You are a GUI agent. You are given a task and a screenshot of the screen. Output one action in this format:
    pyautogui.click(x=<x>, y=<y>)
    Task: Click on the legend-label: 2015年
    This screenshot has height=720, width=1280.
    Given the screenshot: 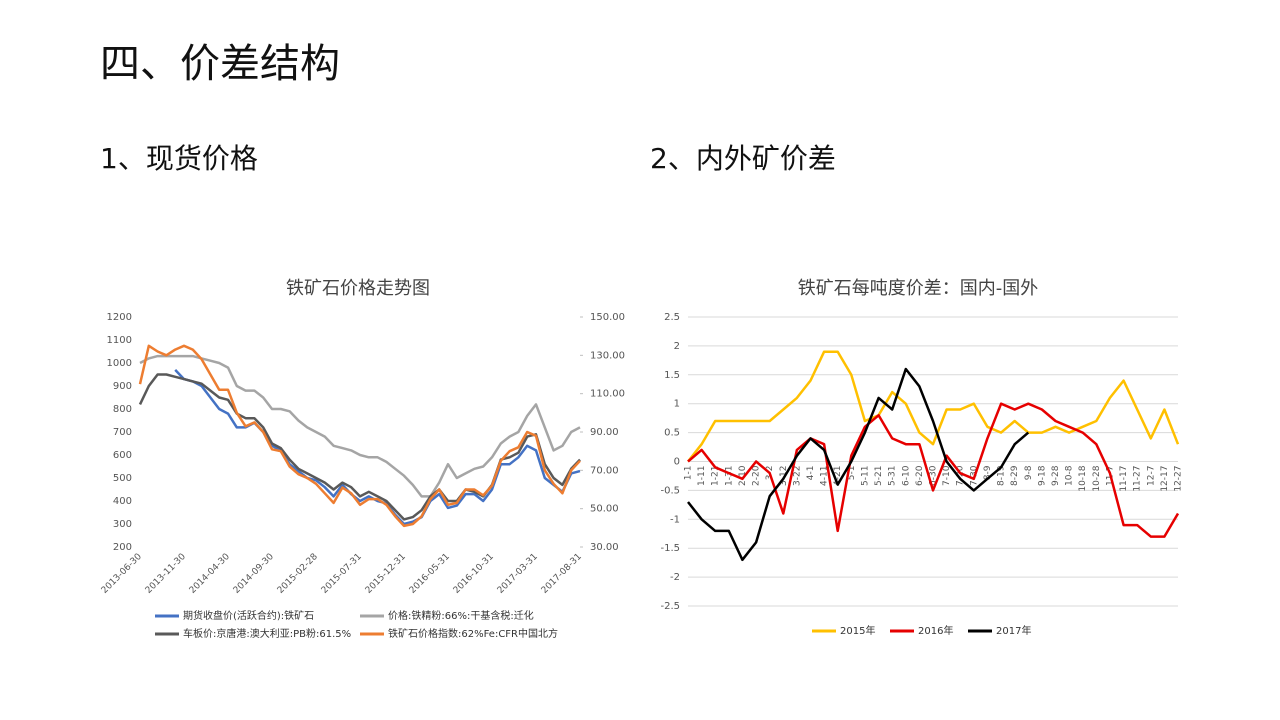 What is the action you would take?
    pyautogui.click(x=857, y=630)
    